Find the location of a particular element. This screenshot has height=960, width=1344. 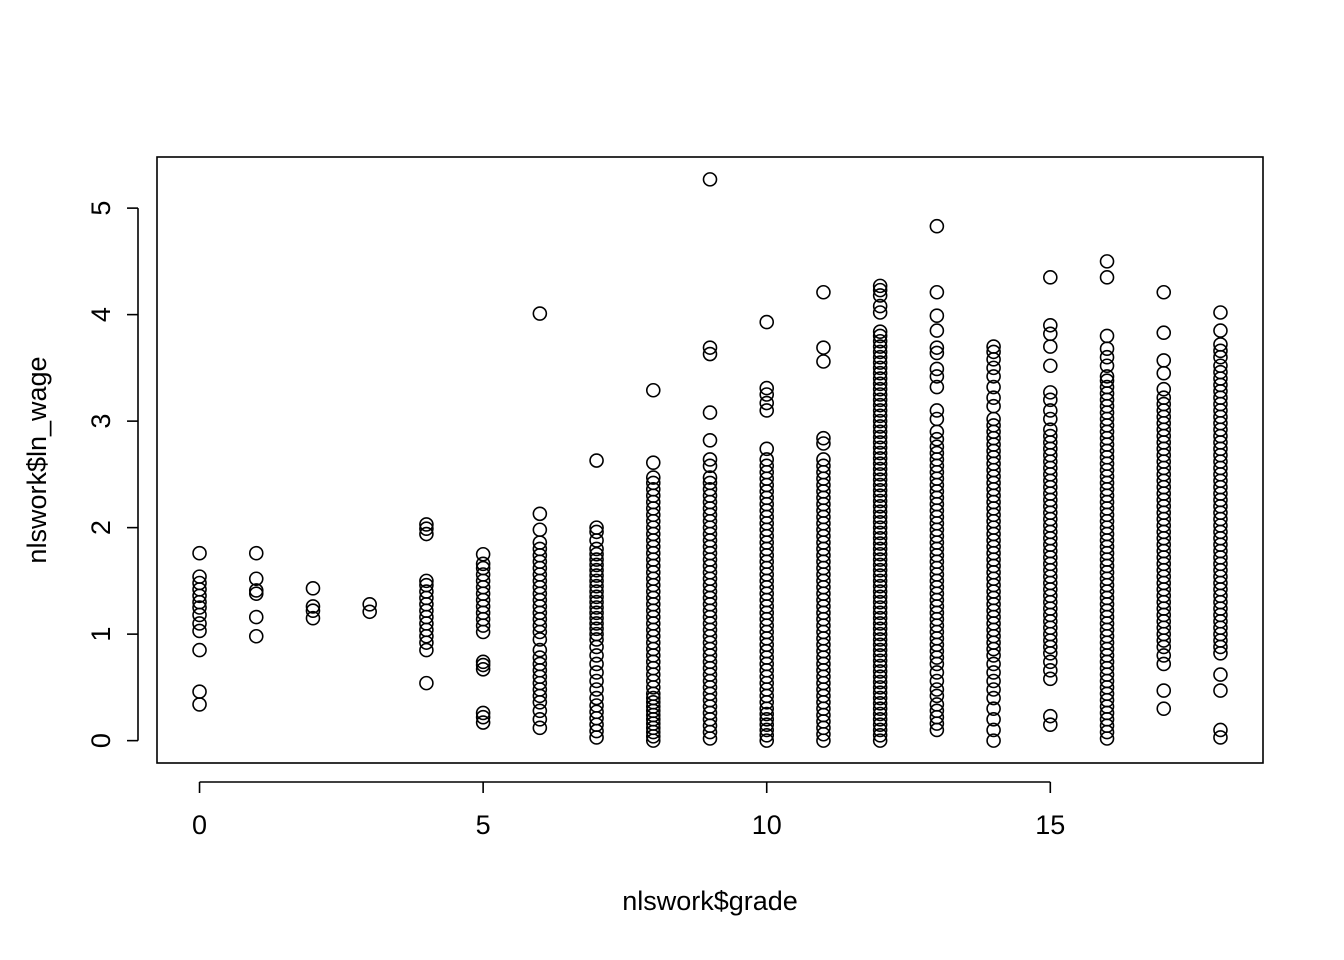

y-tick-label: 4 is located at coordinates (101, 314).